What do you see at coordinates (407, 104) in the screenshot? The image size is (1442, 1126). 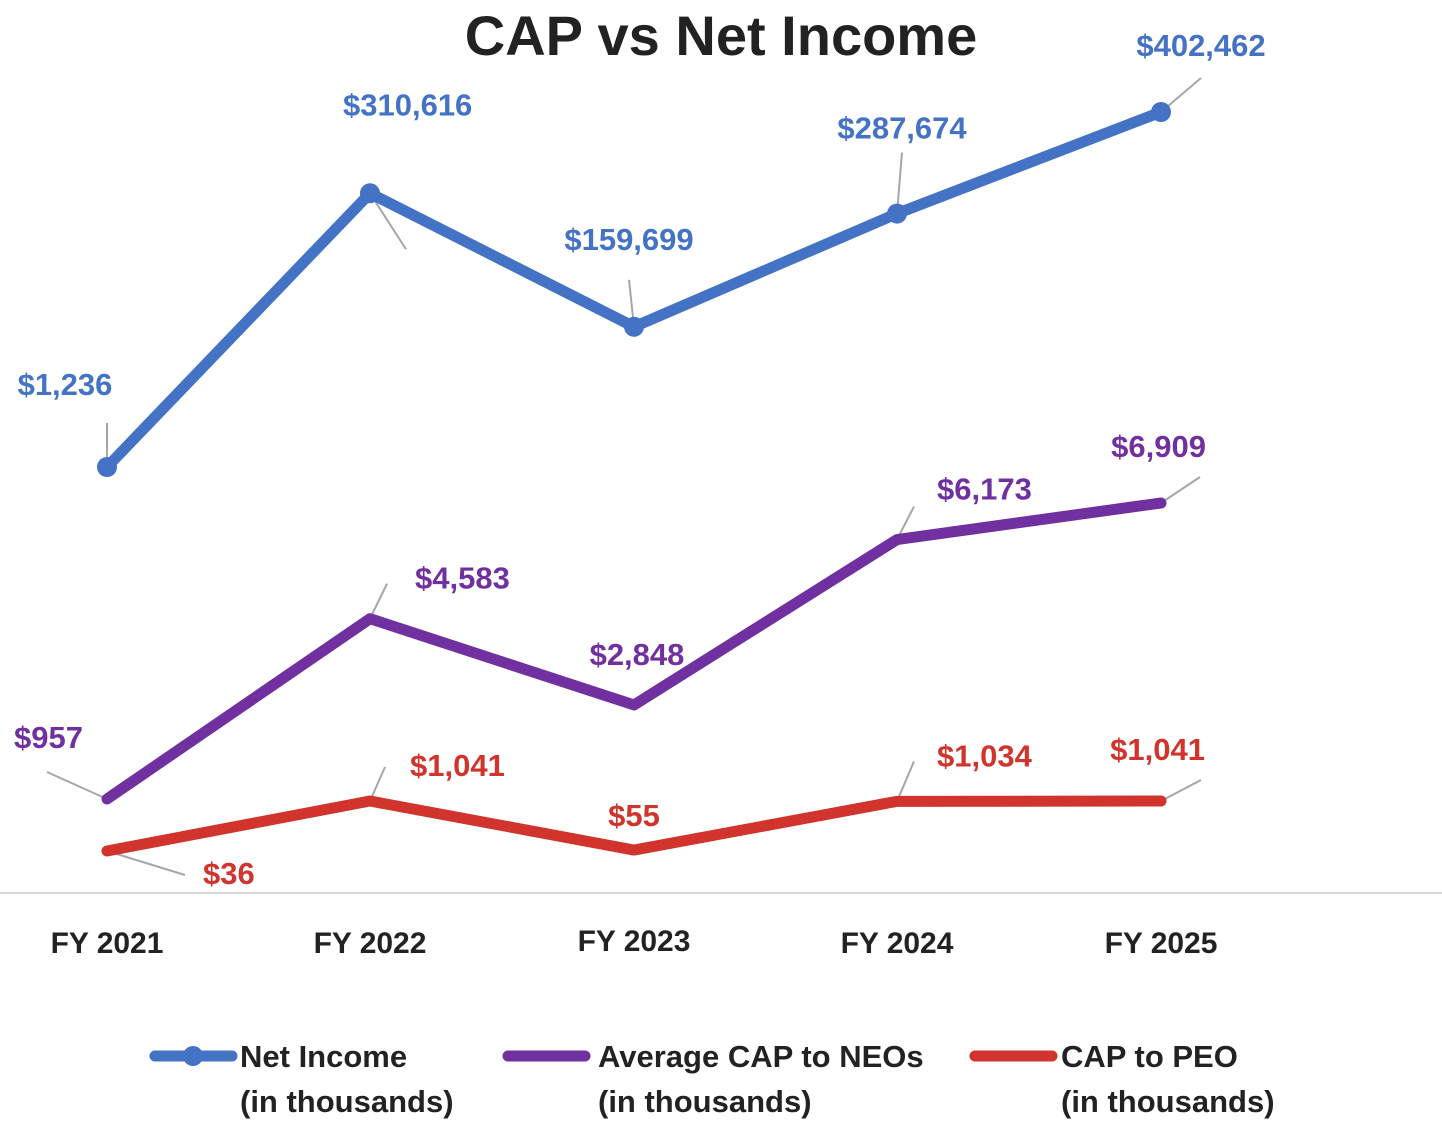 I see `data-label-net-income-fy-2022: $310,616` at bounding box center [407, 104].